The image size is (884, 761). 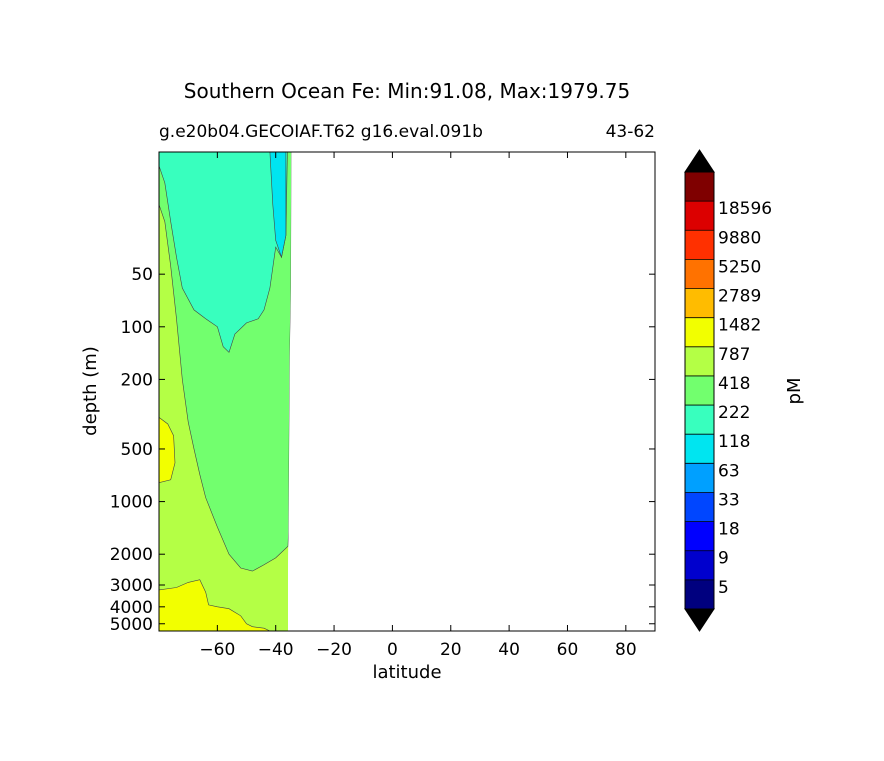 What do you see at coordinates (167, 450) in the screenshot?
I see `contour-region-yellow-patch` at bounding box center [167, 450].